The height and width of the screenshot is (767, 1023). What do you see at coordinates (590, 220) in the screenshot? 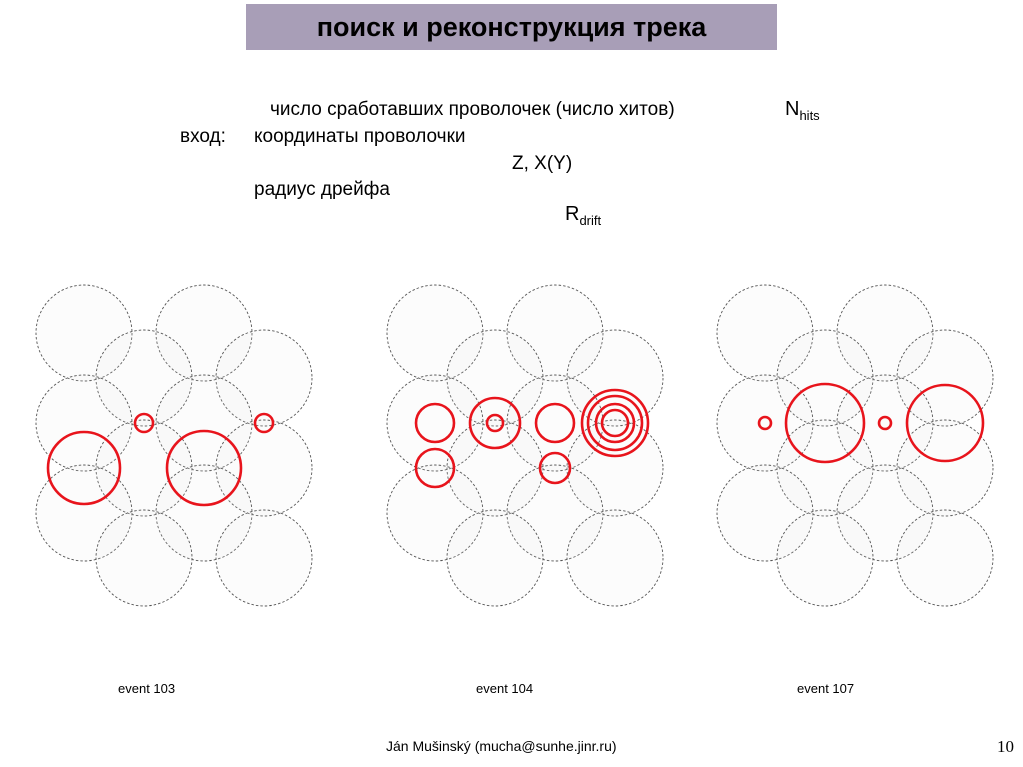
I see `rdrift-sub: drift` at bounding box center [590, 220].